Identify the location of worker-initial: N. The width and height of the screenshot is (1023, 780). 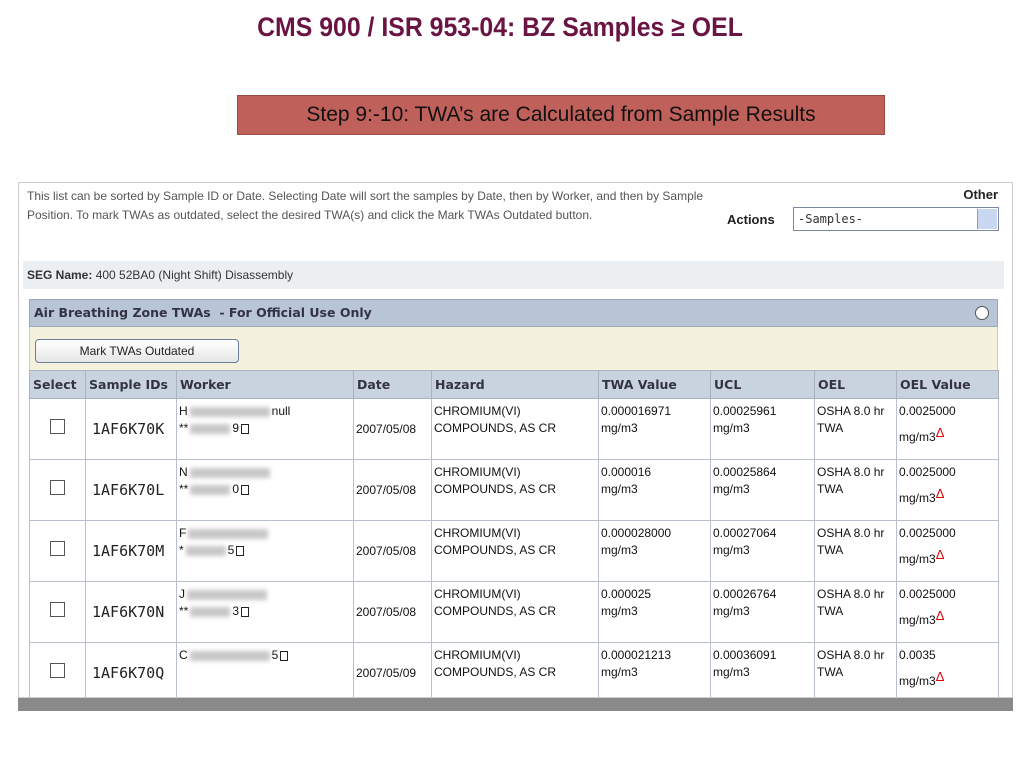
(183, 472).